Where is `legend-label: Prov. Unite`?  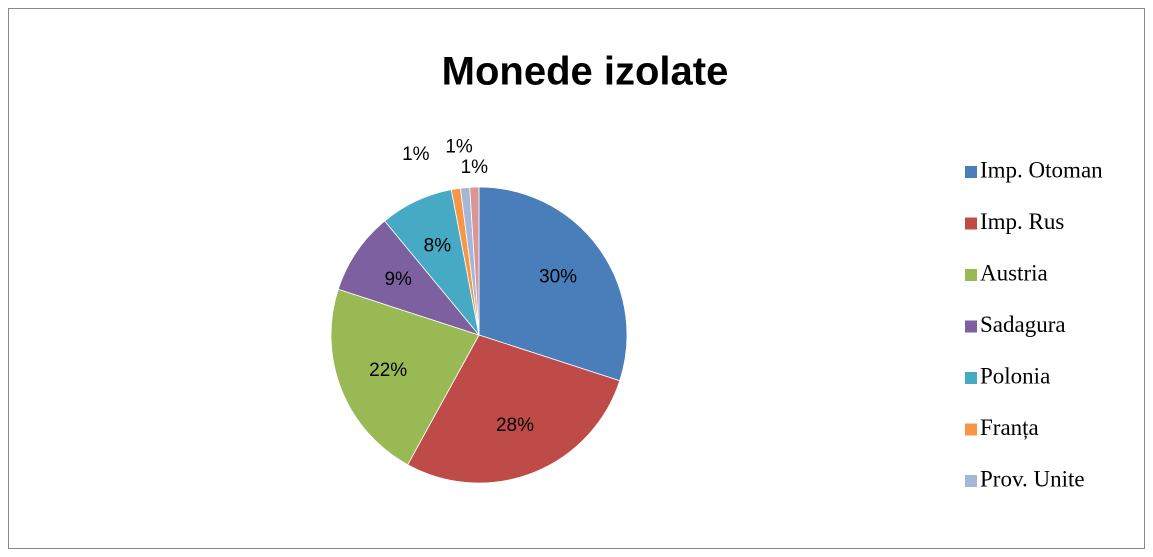 legend-label: Prov. Unite is located at coordinates (1032, 478).